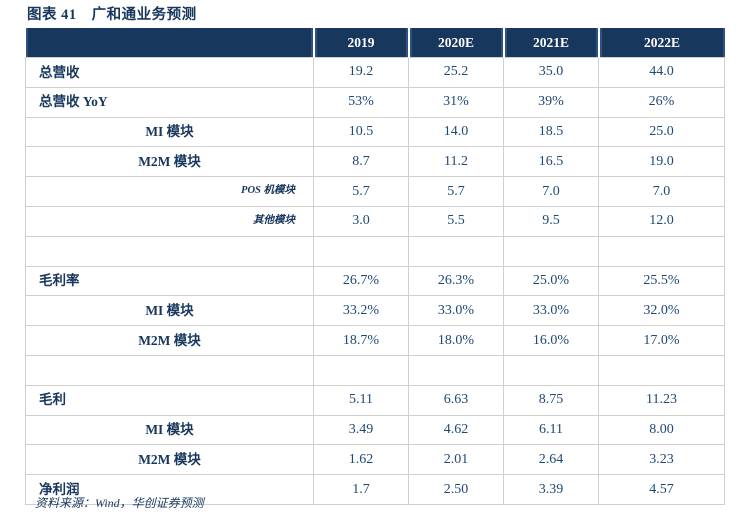 The height and width of the screenshot is (529, 740). What do you see at coordinates (661, 72) in the screenshot?
I see `value-cell: 44.0` at bounding box center [661, 72].